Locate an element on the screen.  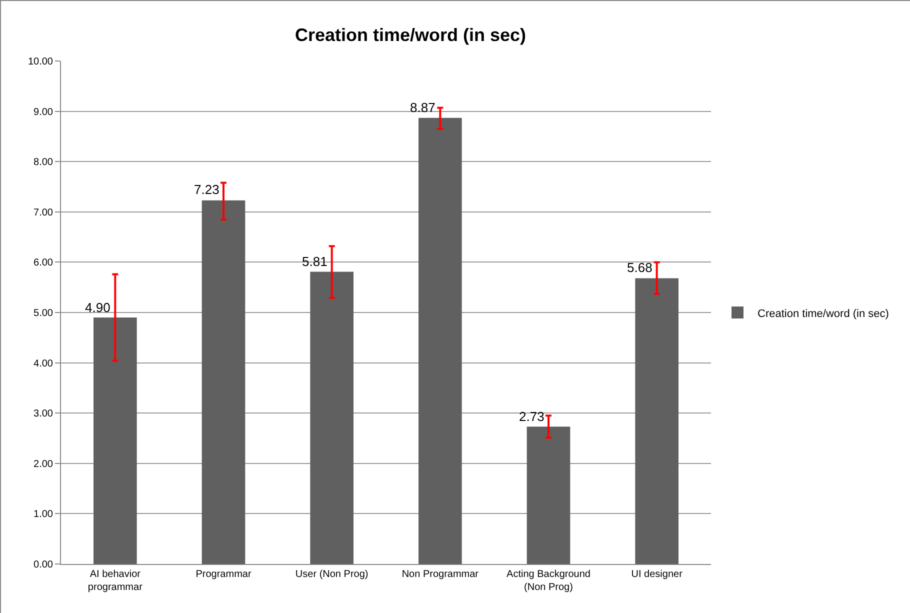
x-tick-label: UI designer is located at coordinates (657, 574).